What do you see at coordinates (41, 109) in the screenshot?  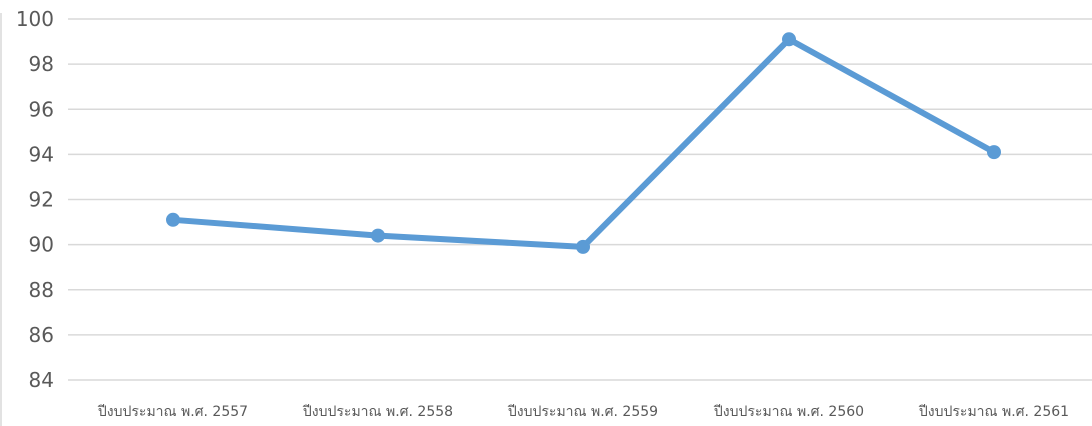 I see `y-tick-label: 96` at bounding box center [41, 109].